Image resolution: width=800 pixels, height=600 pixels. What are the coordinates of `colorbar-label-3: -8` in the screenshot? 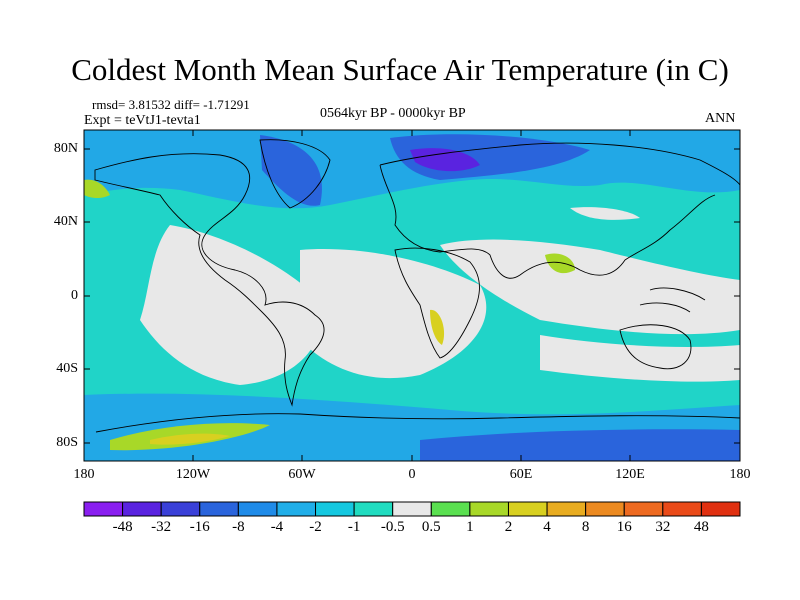 It's located at (238, 527).